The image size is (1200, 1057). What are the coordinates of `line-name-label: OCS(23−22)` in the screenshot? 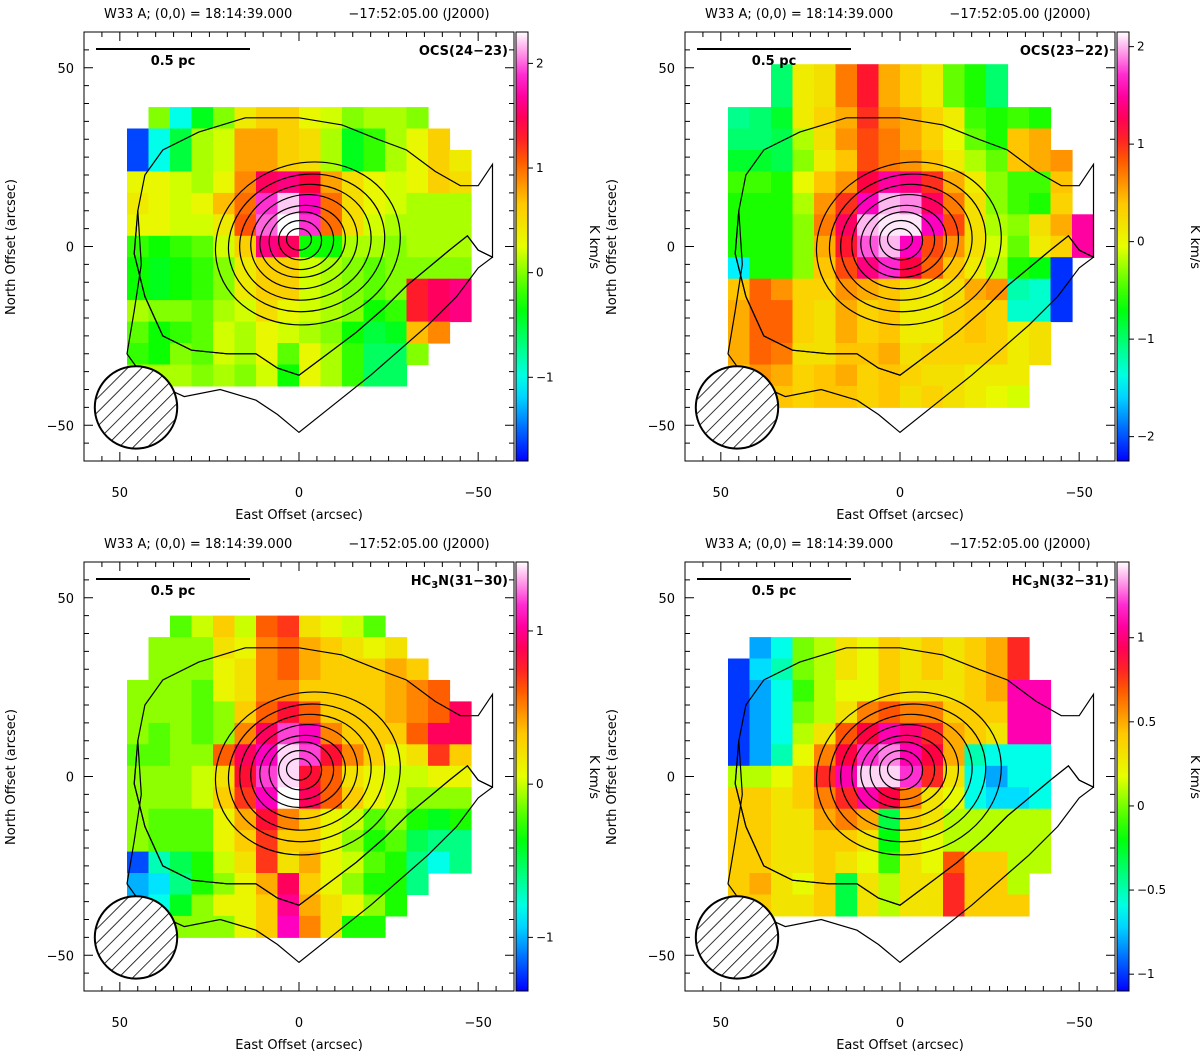 It's located at (1064, 51).